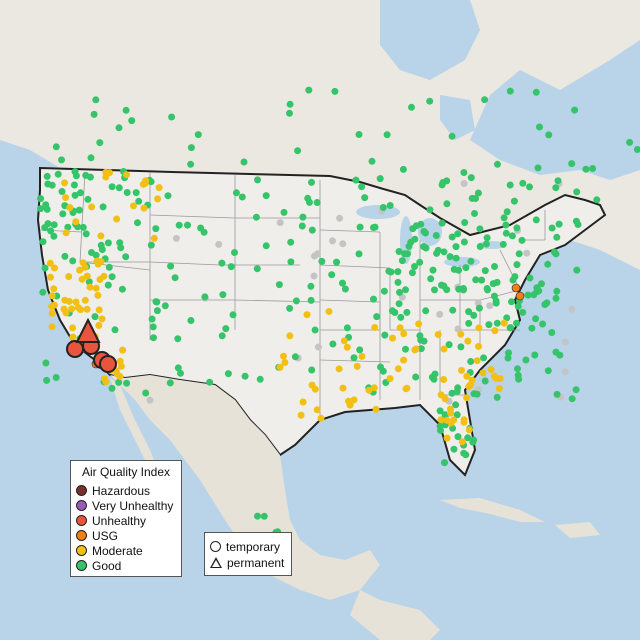  I want to click on legend-item-very-unhealthy: Very Unhealthy, so click(124, 505).